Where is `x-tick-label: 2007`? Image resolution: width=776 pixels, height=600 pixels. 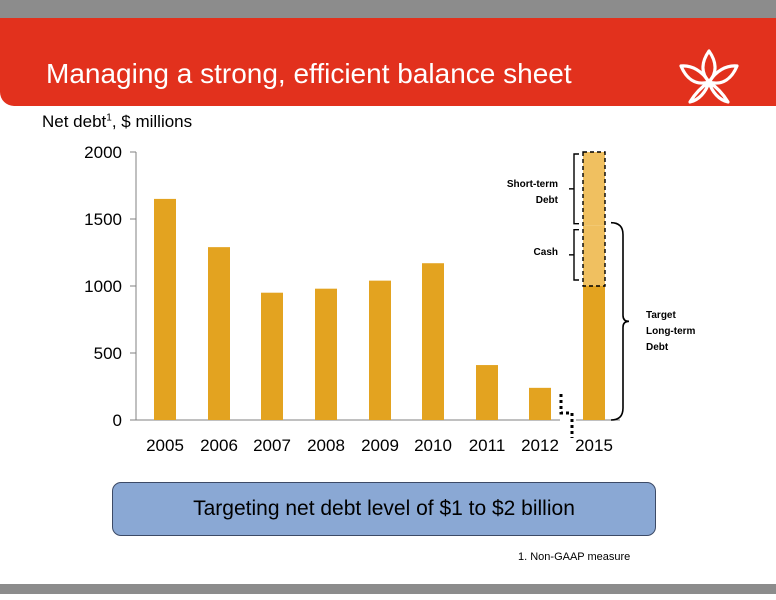
x-tick-label: 2007 is located at coordinates (272, 445).